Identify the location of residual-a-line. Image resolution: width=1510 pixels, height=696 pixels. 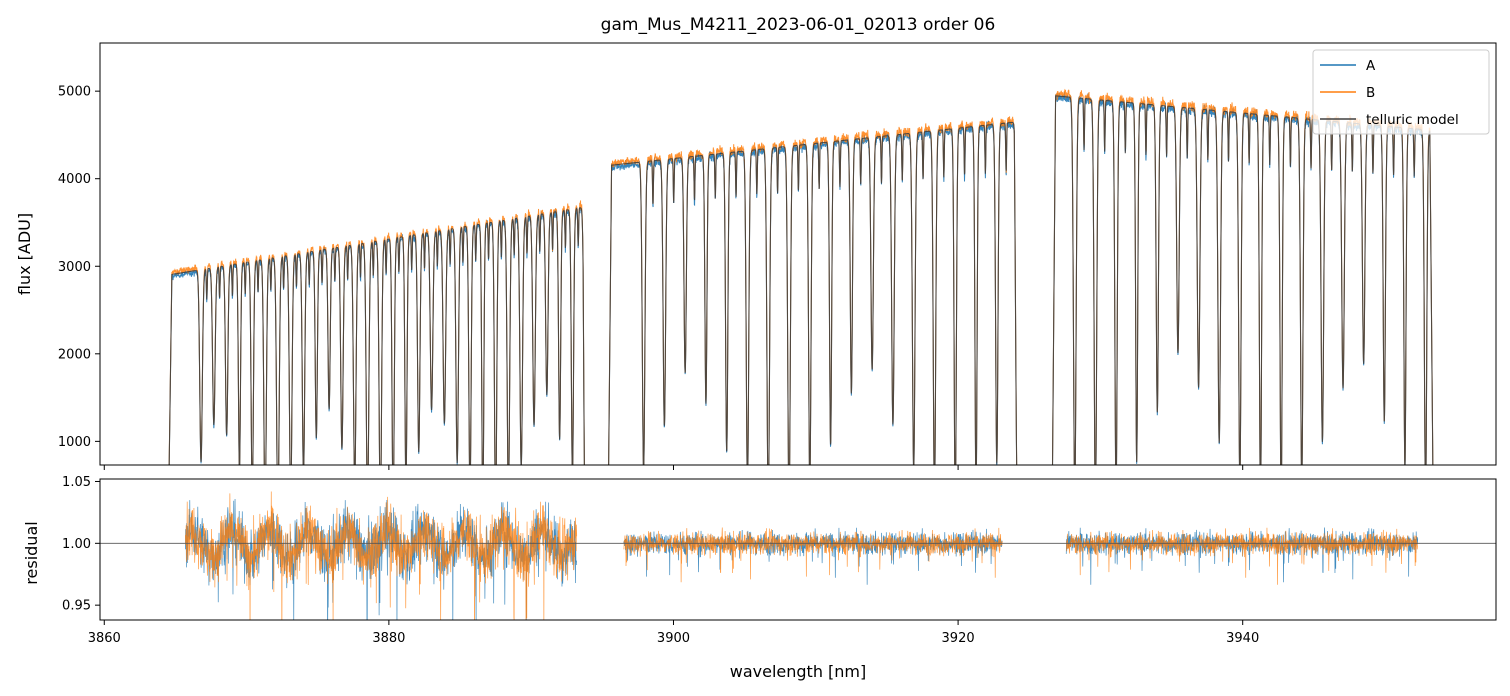
(381, 559).